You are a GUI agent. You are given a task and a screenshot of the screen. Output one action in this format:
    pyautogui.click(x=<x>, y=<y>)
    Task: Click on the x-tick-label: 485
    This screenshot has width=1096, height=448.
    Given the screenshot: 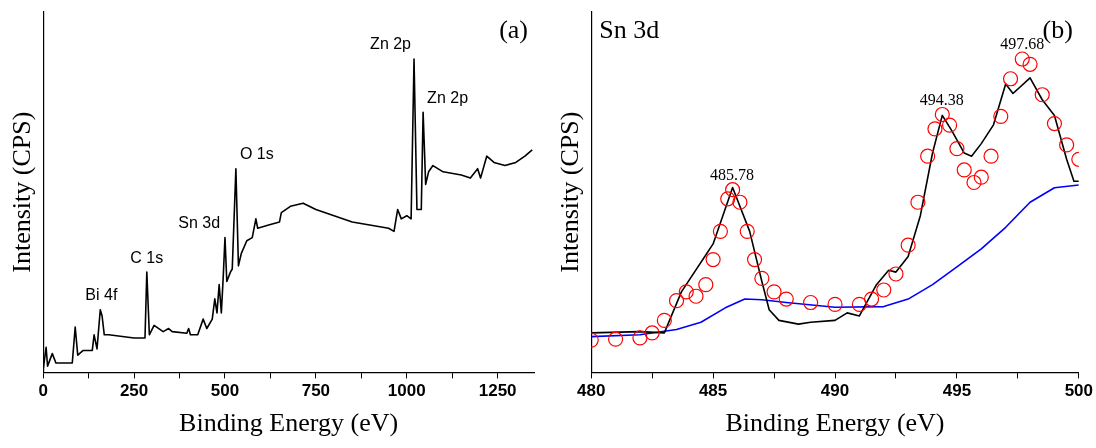 What is the action you would take?
    pyautogui.click(x=713, y=391)
    